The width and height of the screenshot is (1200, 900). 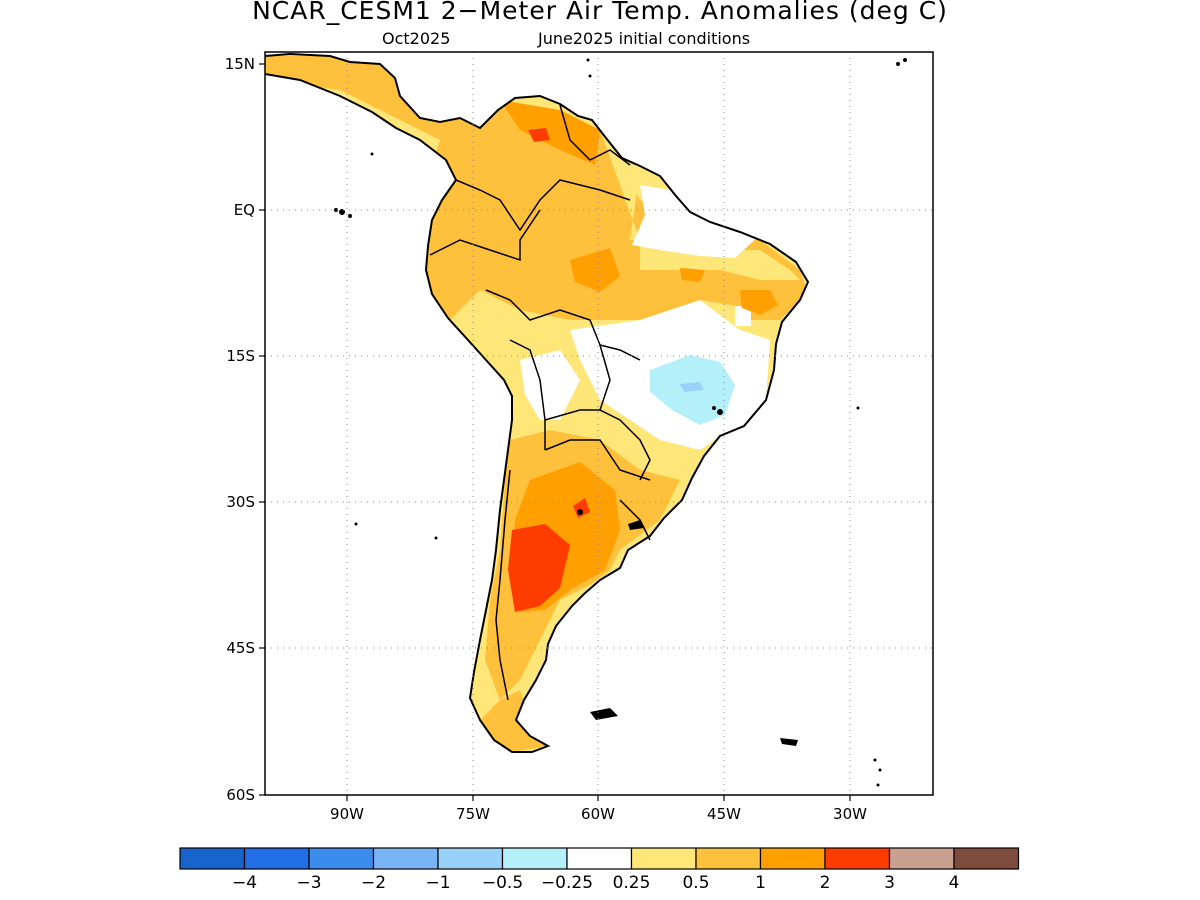 I want to click on colorbar-label: 2, so click(x=825, y=883).